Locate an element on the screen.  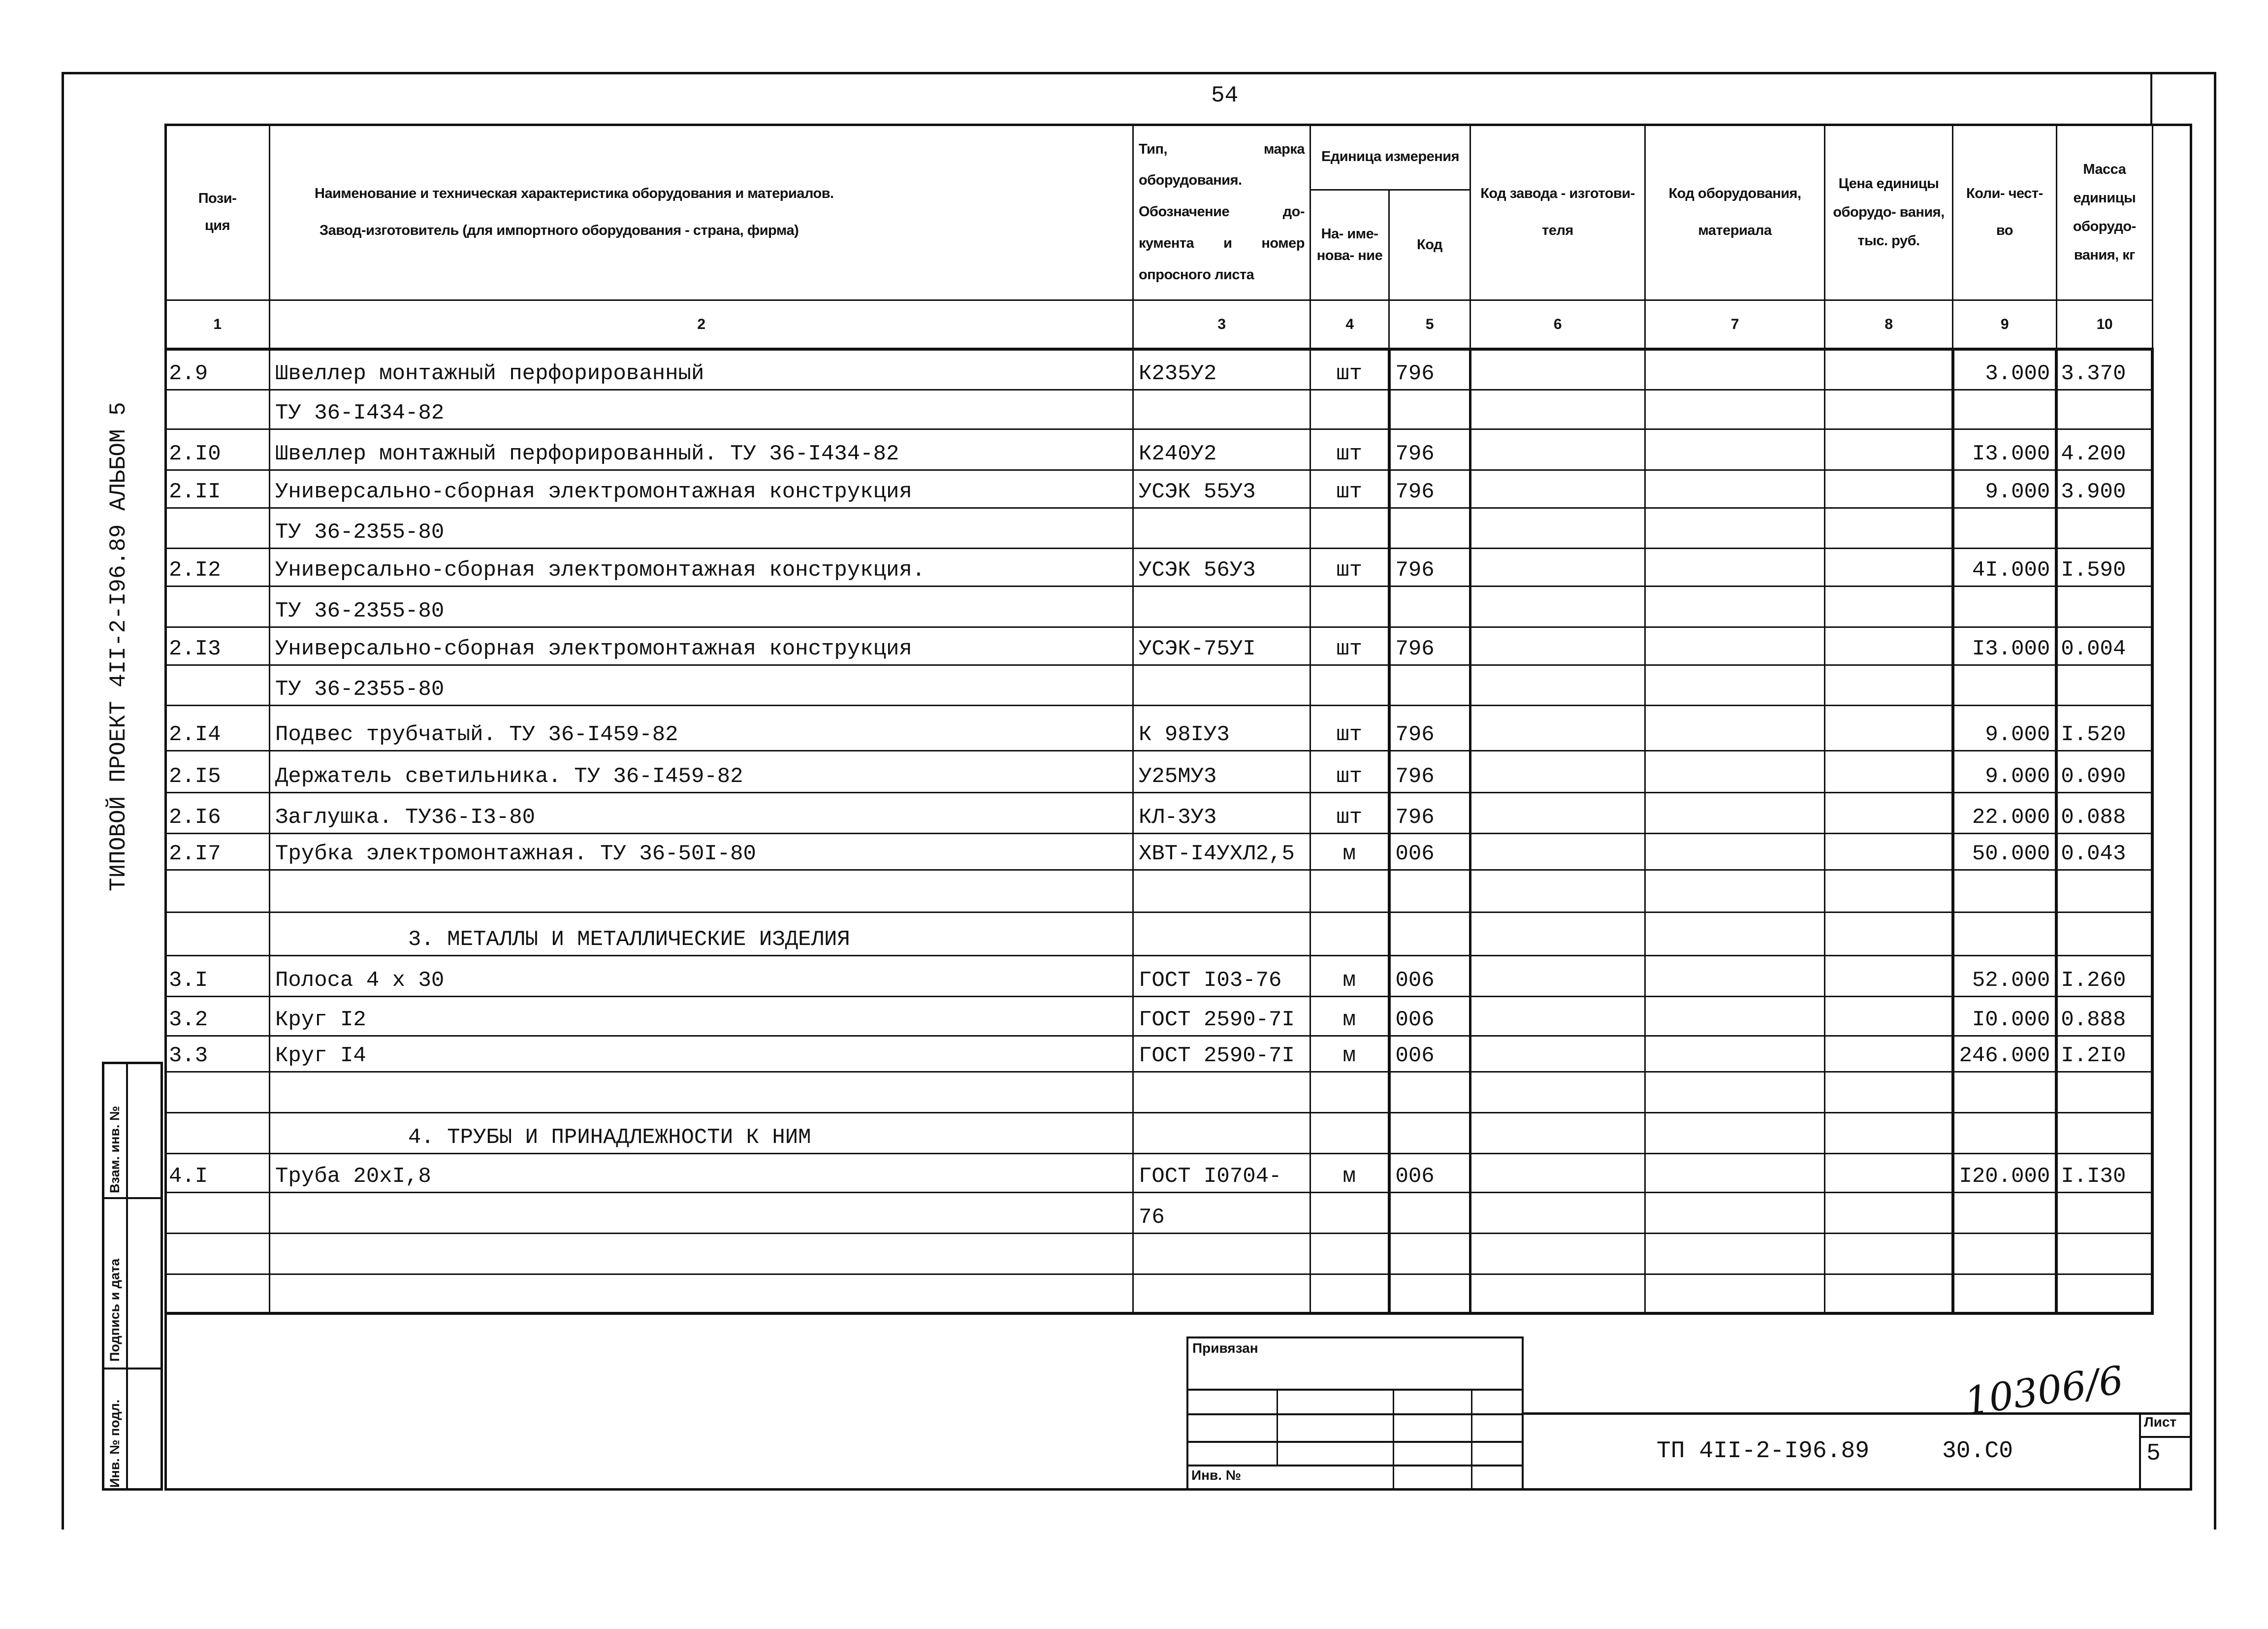
stamp-cell-replacement: Взам. инв. № is located at coordinates (116, 1131).